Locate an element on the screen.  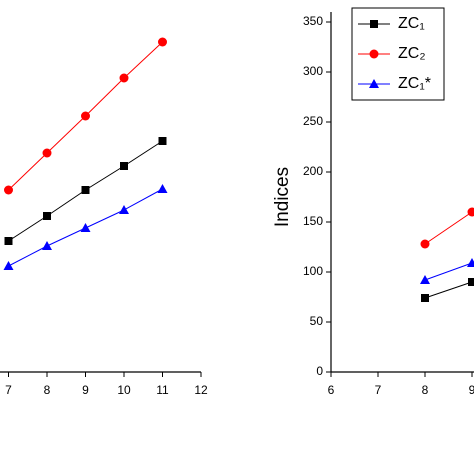
x-tick-label: 12 is located at coordinates (201, 390).